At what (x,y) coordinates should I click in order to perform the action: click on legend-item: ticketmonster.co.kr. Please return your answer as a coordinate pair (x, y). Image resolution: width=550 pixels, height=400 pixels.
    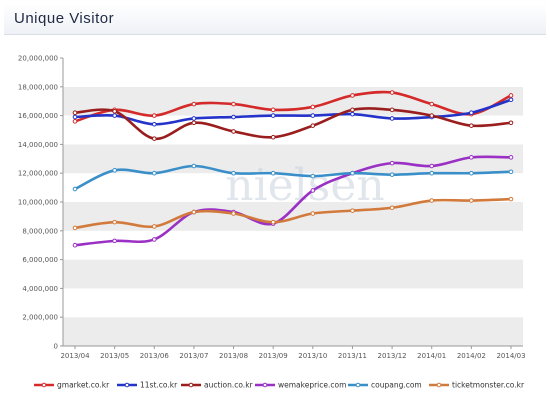
    Looking at the image, I should click on (477, 385).